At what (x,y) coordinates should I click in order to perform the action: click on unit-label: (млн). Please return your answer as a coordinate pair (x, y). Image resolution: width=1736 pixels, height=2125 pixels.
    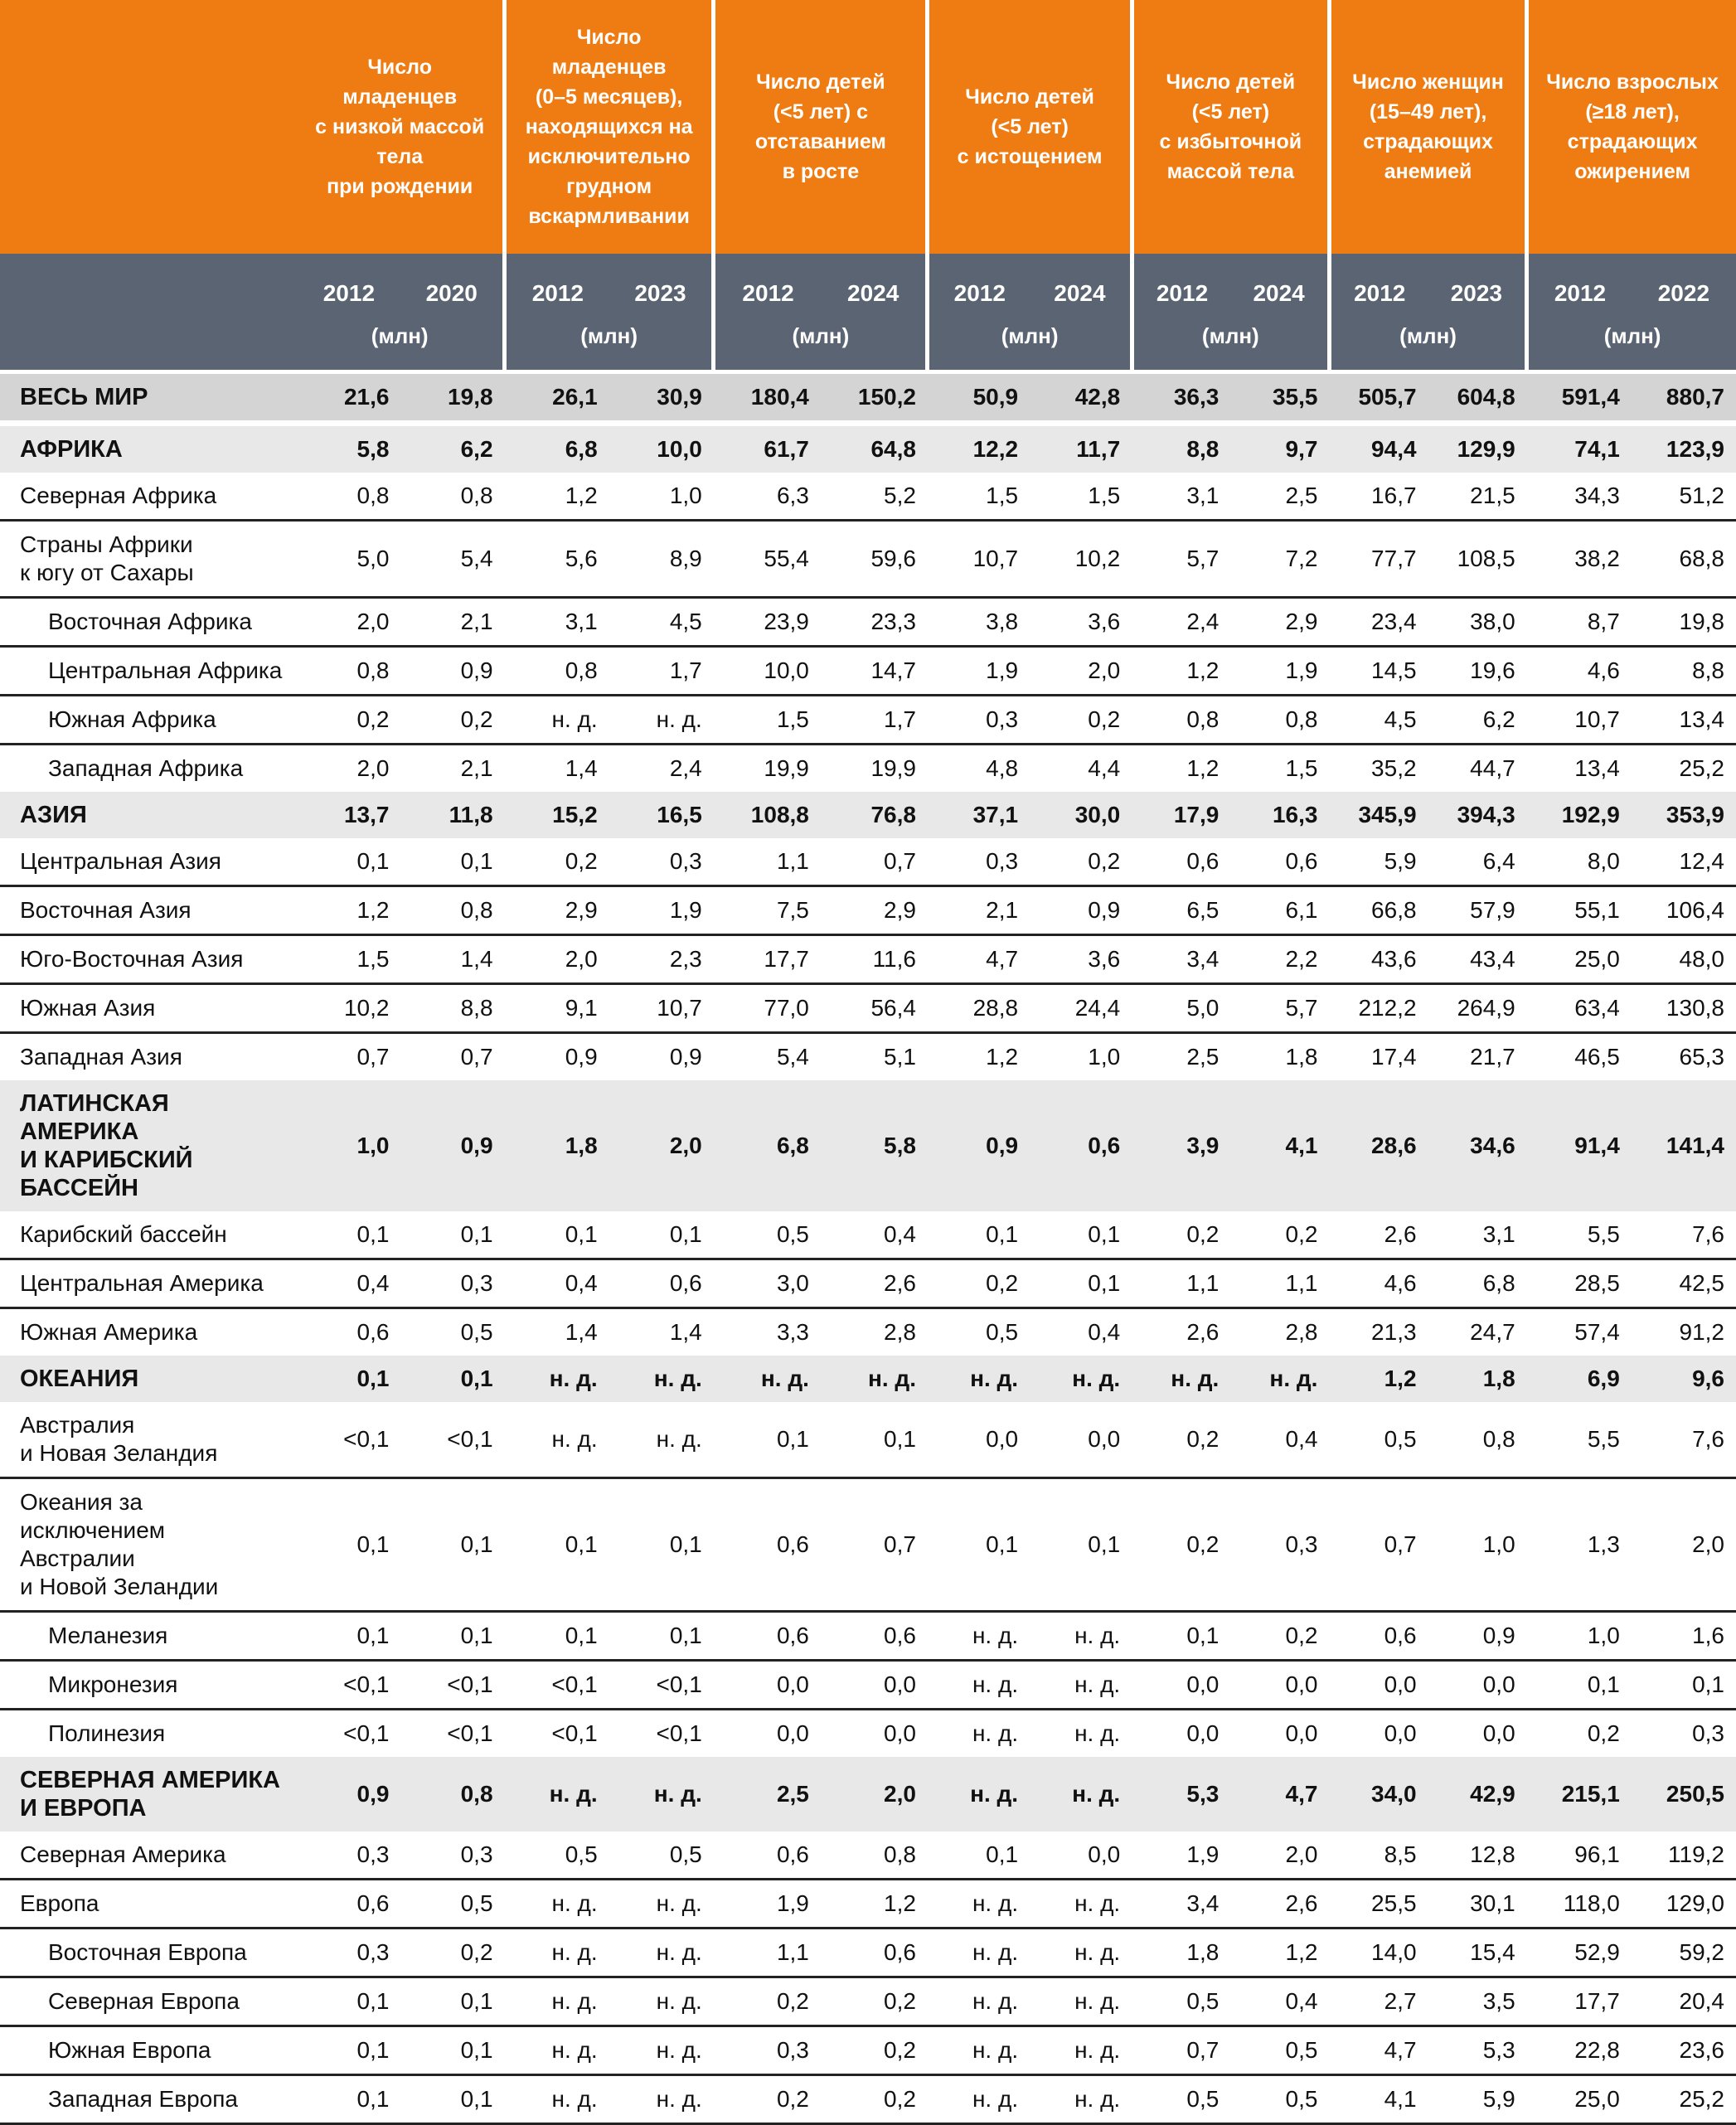
    Looking at the image, I should click on (401, 342).